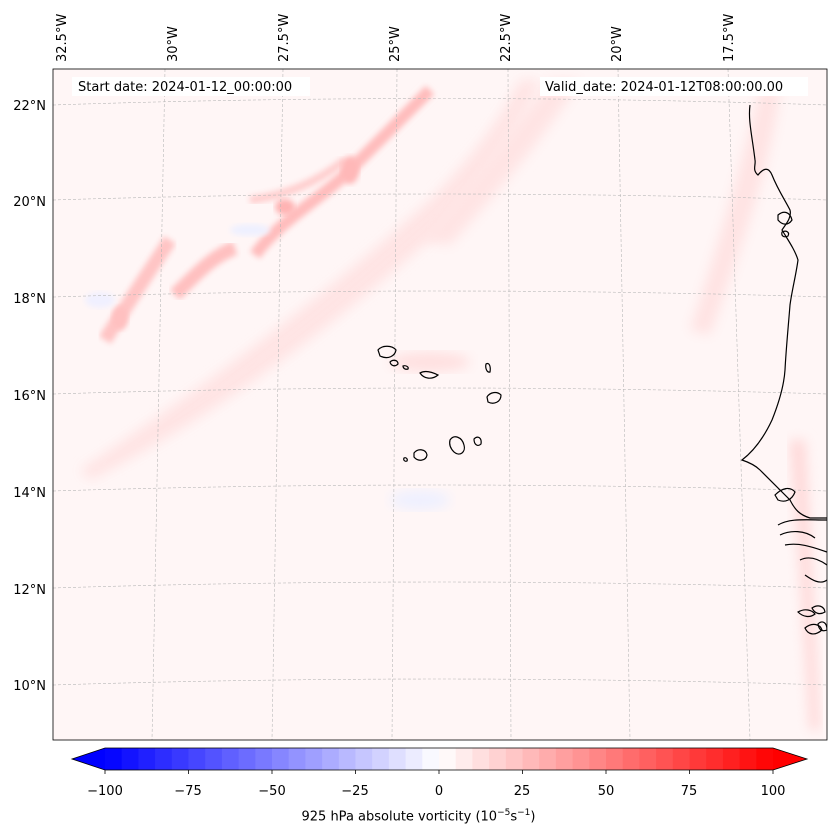  I want to click on colorbar-ticks: −100 −75 −50 −25 0 25 50 75 100, so click(436, 791).